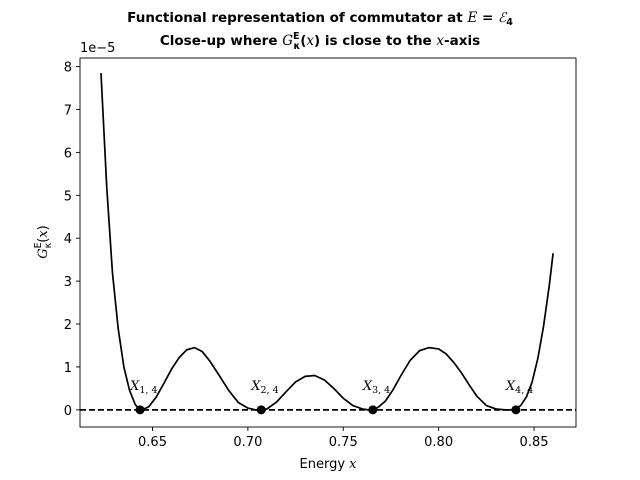 The image size is (640, 480). I want to click on y-tick-label: 5, so click(68, 196).